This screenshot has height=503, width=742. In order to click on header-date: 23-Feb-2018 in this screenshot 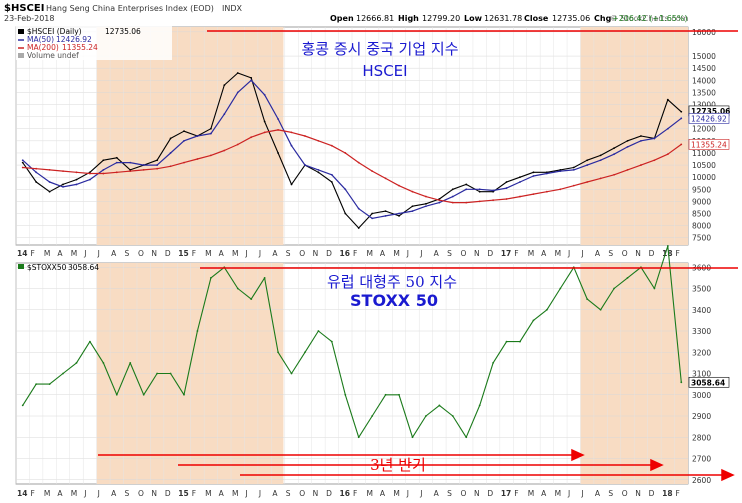, I will do `click(29, 18)`.